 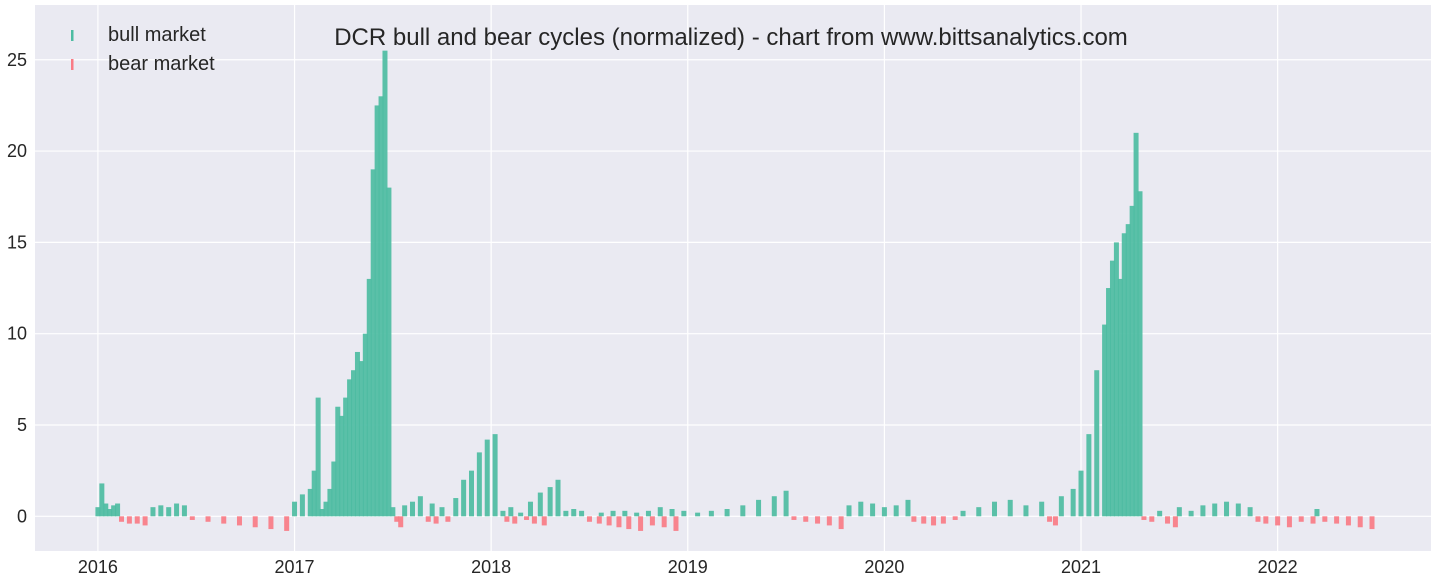 What do you see at coordinates (747, 523) in the screenshot?
I see `bear-market-bars` at bounding box center [747, 523].